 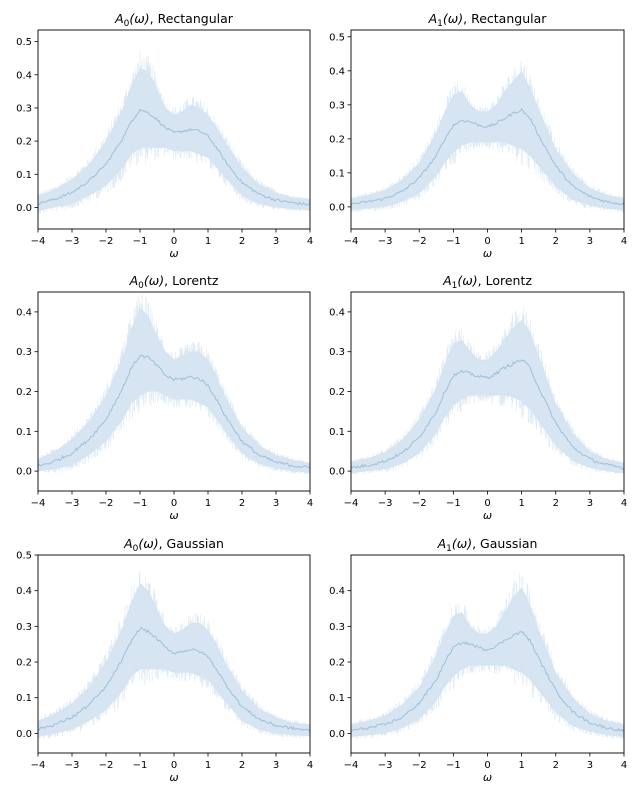 I want to click on chart-title: A0(ω), Gaussian, so click(x=173, y=545).